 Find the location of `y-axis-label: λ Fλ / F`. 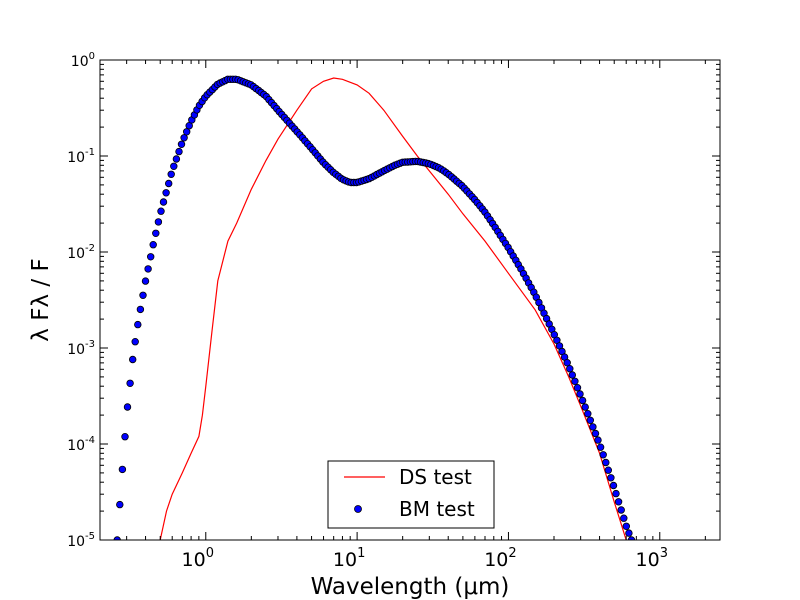

y-axis-label: λ Fλ / F is located at coordinates (41, 299).